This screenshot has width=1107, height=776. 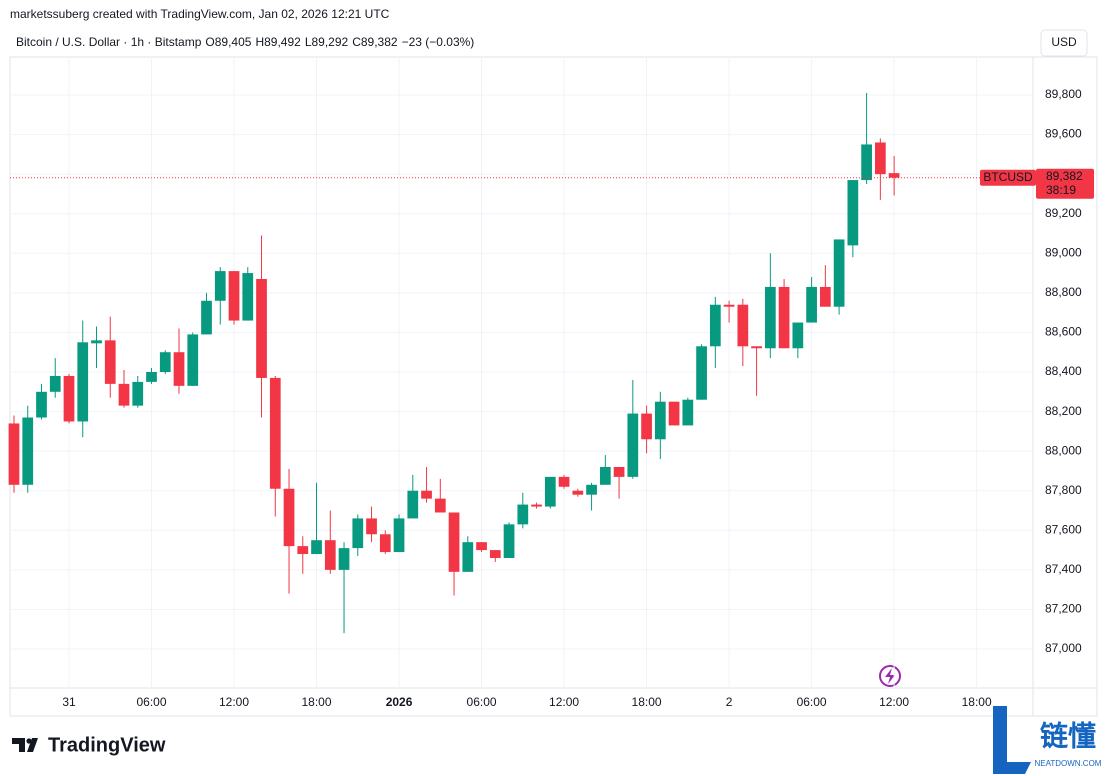 I want to click on y-tick-label: 87,200, so click(x=1063, y=609).